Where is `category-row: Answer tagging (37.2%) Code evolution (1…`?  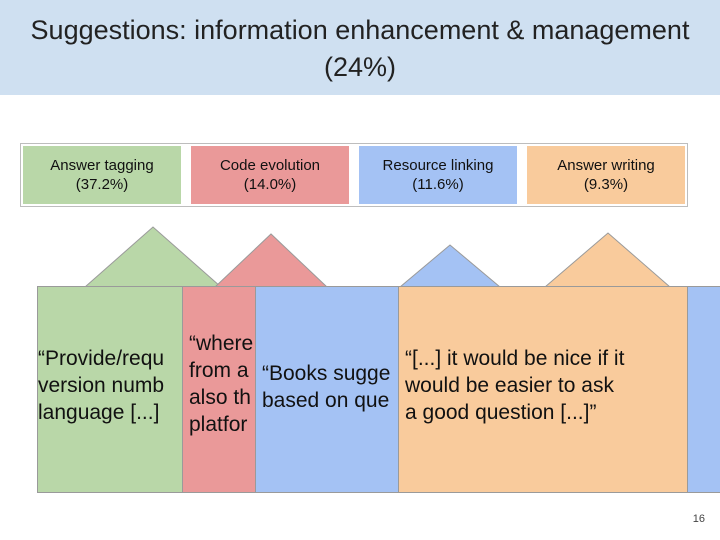 category-row: Answer tagging (37.2%) Code evolution (1… is located at coordinates (354, 175).